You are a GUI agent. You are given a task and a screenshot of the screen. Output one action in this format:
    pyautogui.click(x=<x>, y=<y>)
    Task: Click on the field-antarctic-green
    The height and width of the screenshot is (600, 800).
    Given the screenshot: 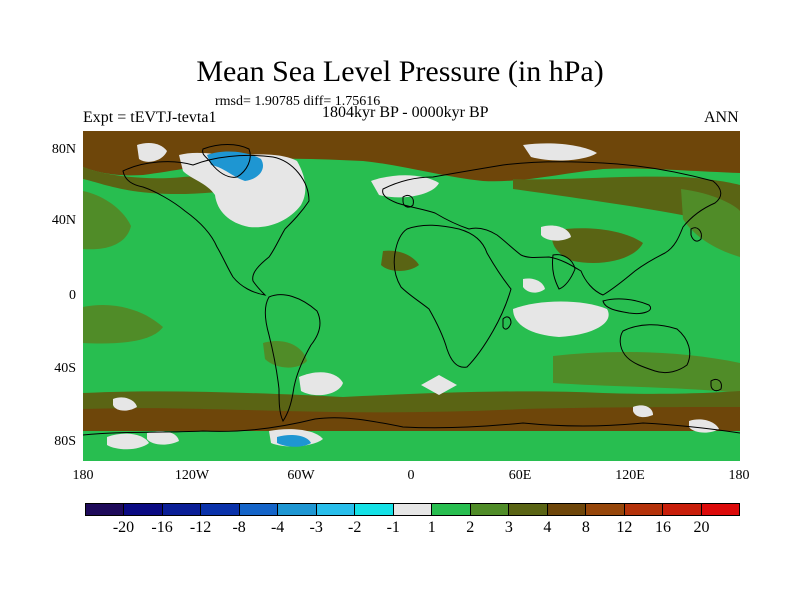 What is the action you would take?
    pyautogui.click(x=411, y=446)
    